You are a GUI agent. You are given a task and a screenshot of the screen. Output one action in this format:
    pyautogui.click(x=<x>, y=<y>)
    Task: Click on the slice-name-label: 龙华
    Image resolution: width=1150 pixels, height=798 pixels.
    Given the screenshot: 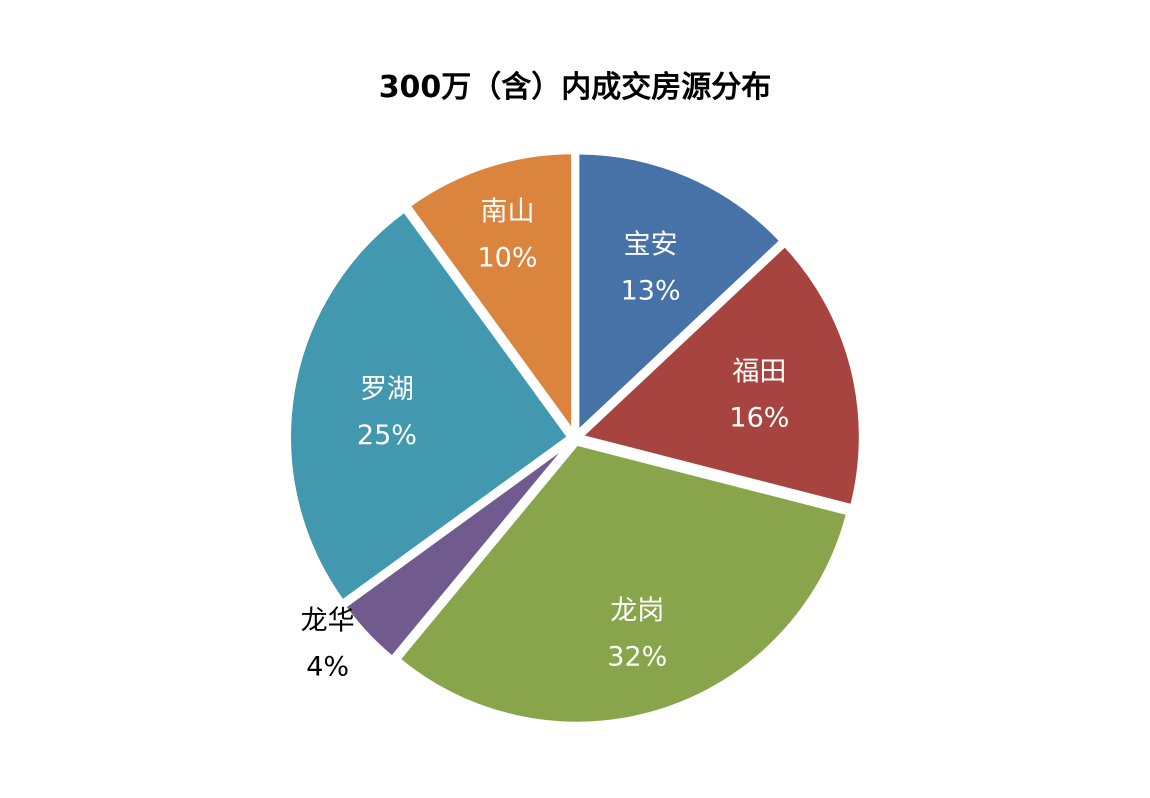 What is the action you would take?
    pyautogui.click(x=328, y=621)
    